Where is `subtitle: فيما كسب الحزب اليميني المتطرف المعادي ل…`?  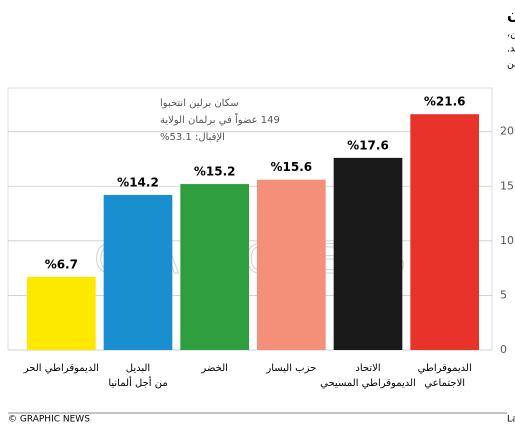
subtitle: فيما كسب الحزب اليميني المتطرف المعادي ل… is located at coordinates (511, 48).